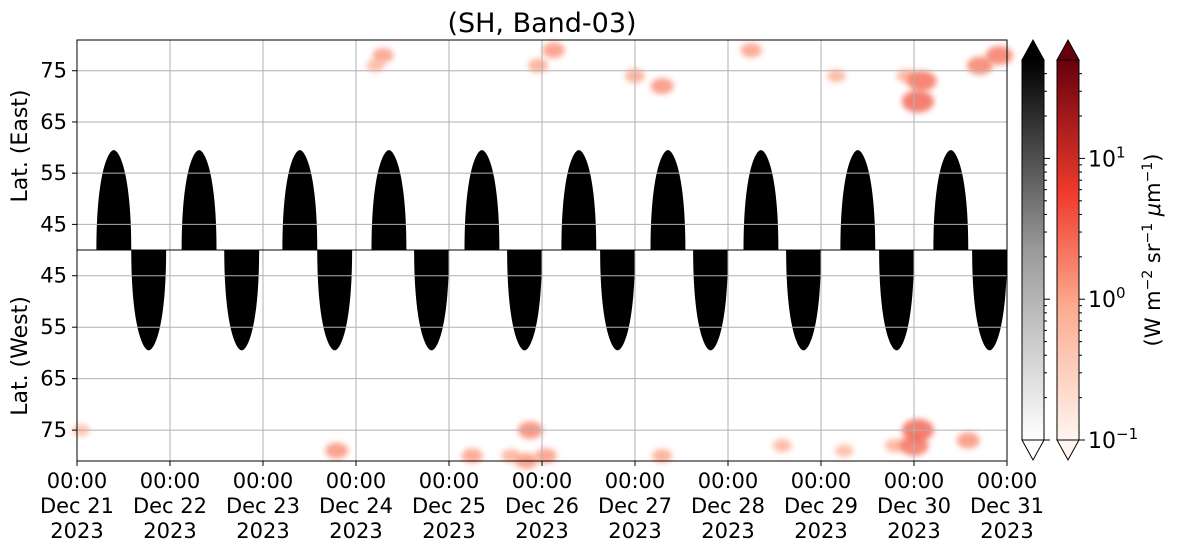  I want to click on colorbar-gray-extend-max, so click(1033, 49).